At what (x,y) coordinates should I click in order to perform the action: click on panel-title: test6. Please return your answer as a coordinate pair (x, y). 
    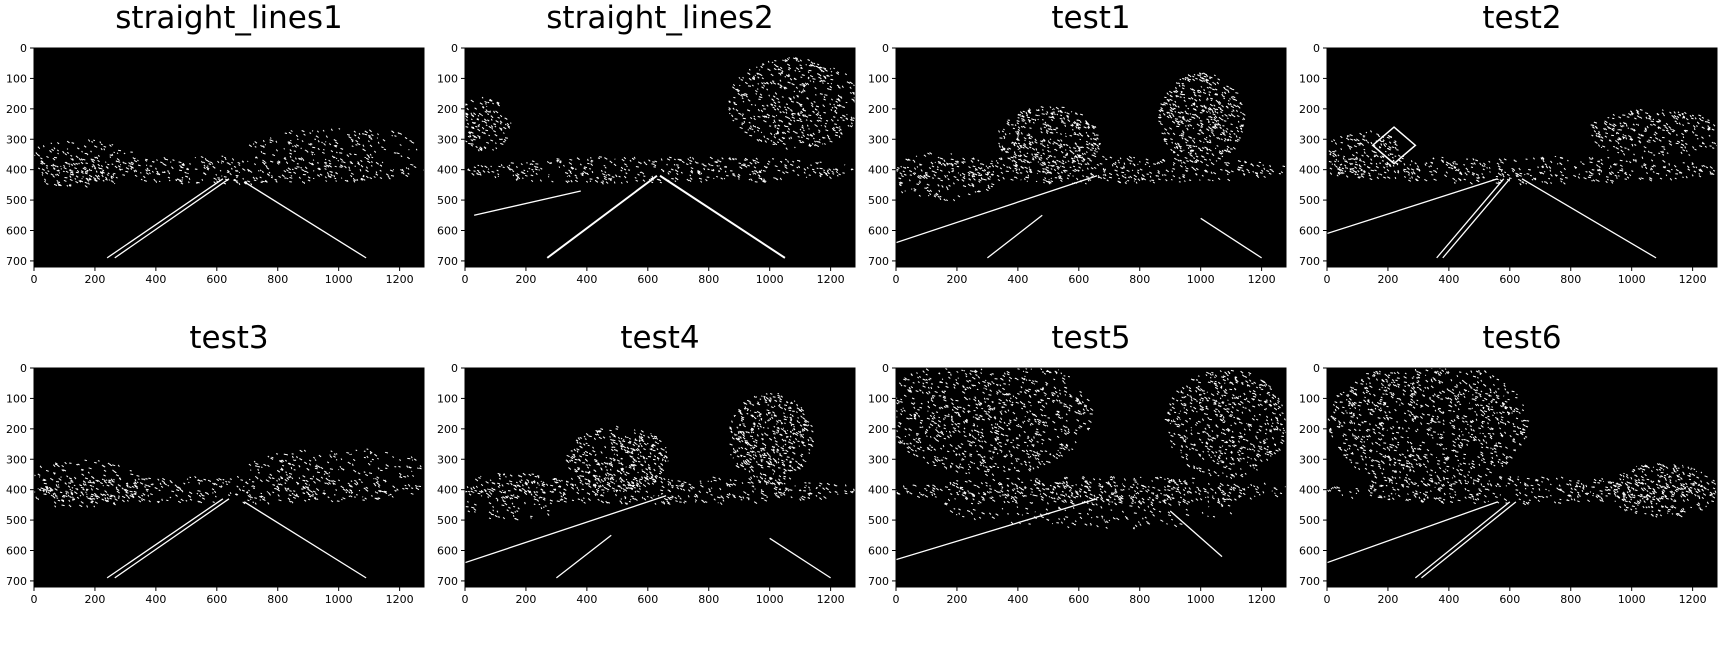
    Looking at the image, I should click on (1522, 338).